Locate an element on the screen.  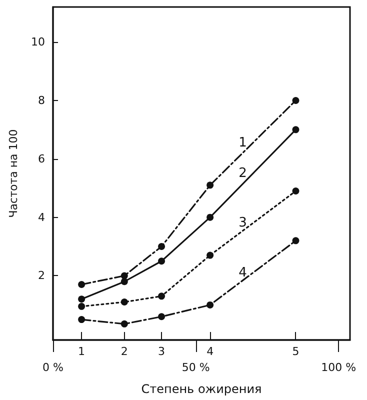
series-label: 1 is located at coordinates (242, 142).